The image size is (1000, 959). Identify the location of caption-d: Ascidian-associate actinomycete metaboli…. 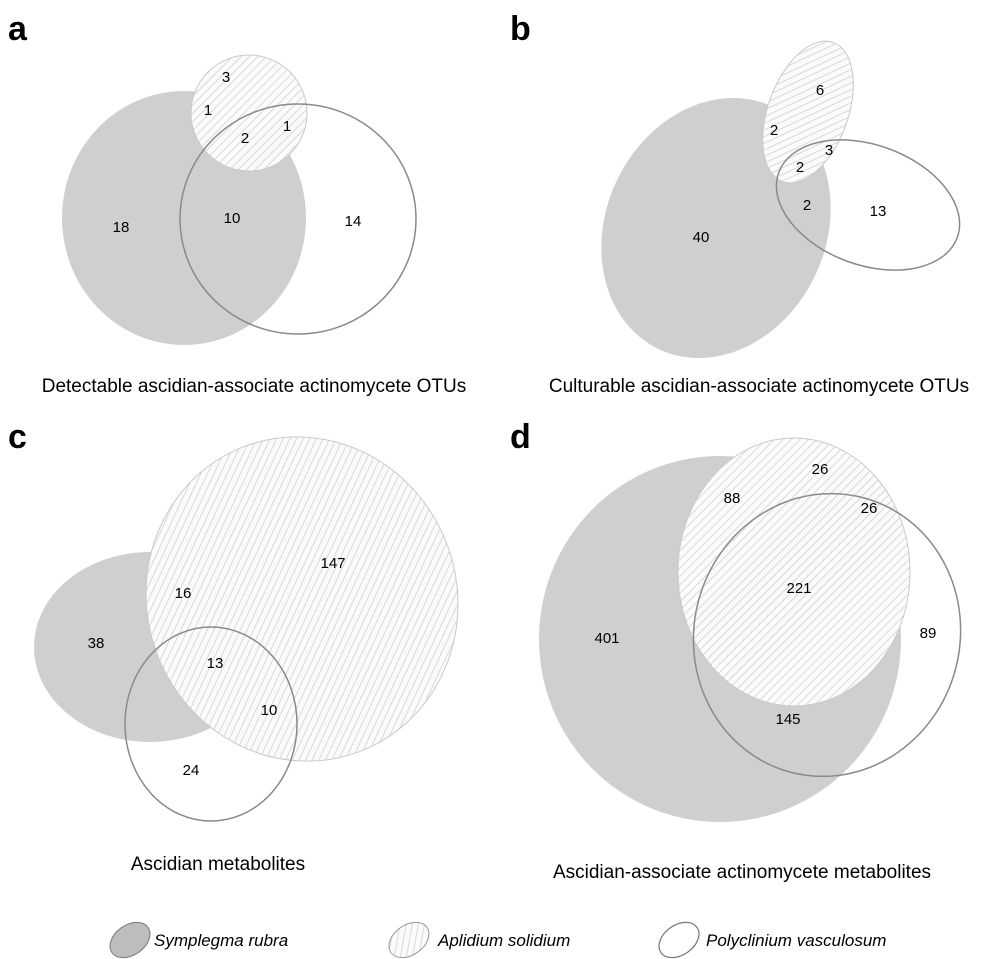
(742, 872).